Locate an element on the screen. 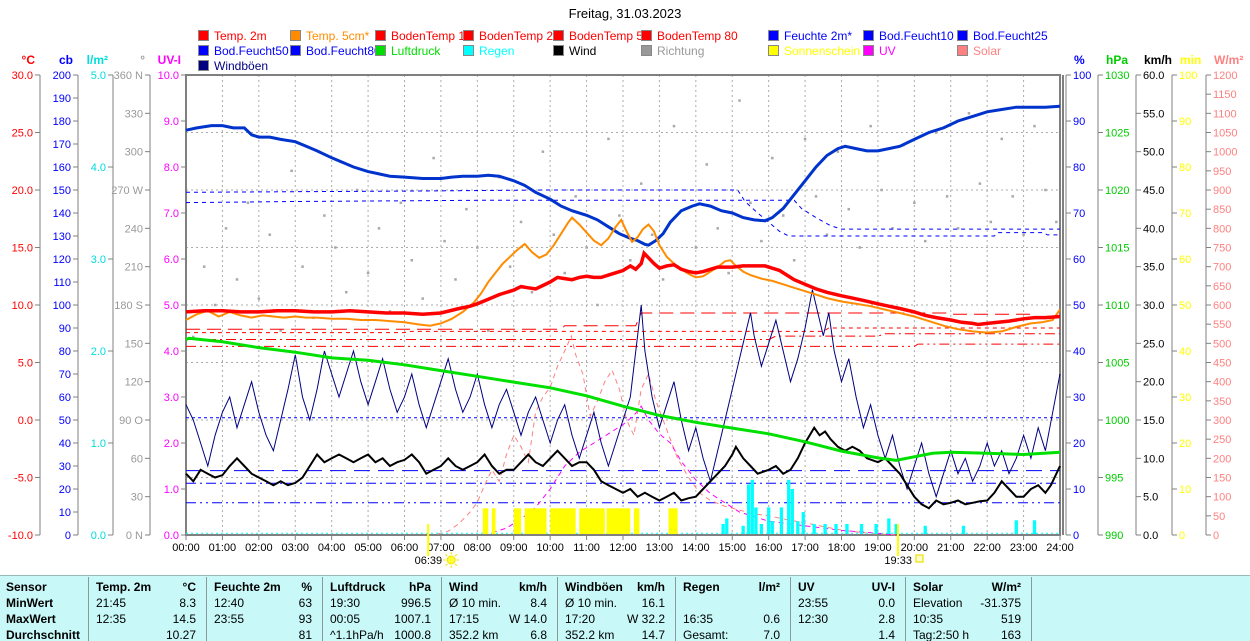 Image resolution: width=1250 pixels, height=641 pixels. axis-tick-label: 70 is located at coordinates (1079, 214).